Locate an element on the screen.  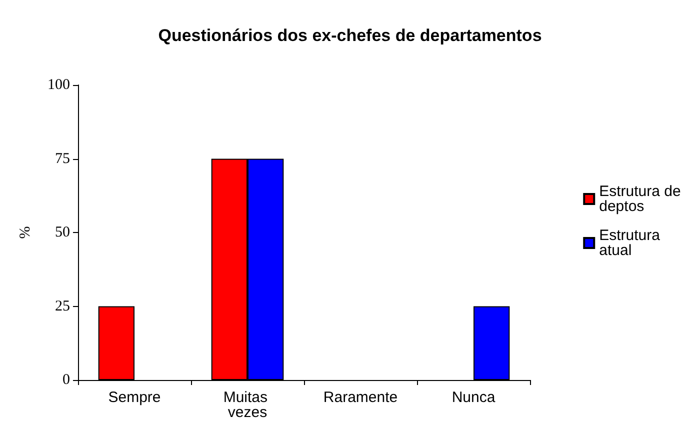
chart-title: Questionários dos ex-chefes de departamentos is located at coordinates (350, 35).